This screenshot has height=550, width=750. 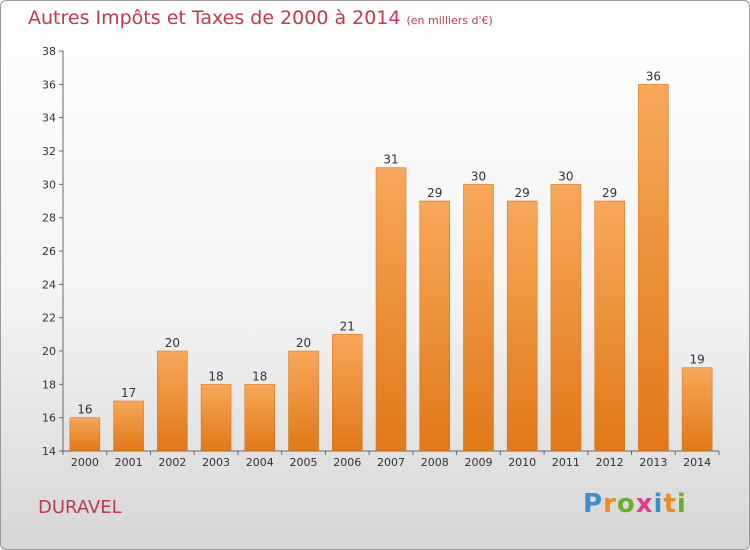 I want to click on data-label-2014: 19, so click(x=696, y=360).